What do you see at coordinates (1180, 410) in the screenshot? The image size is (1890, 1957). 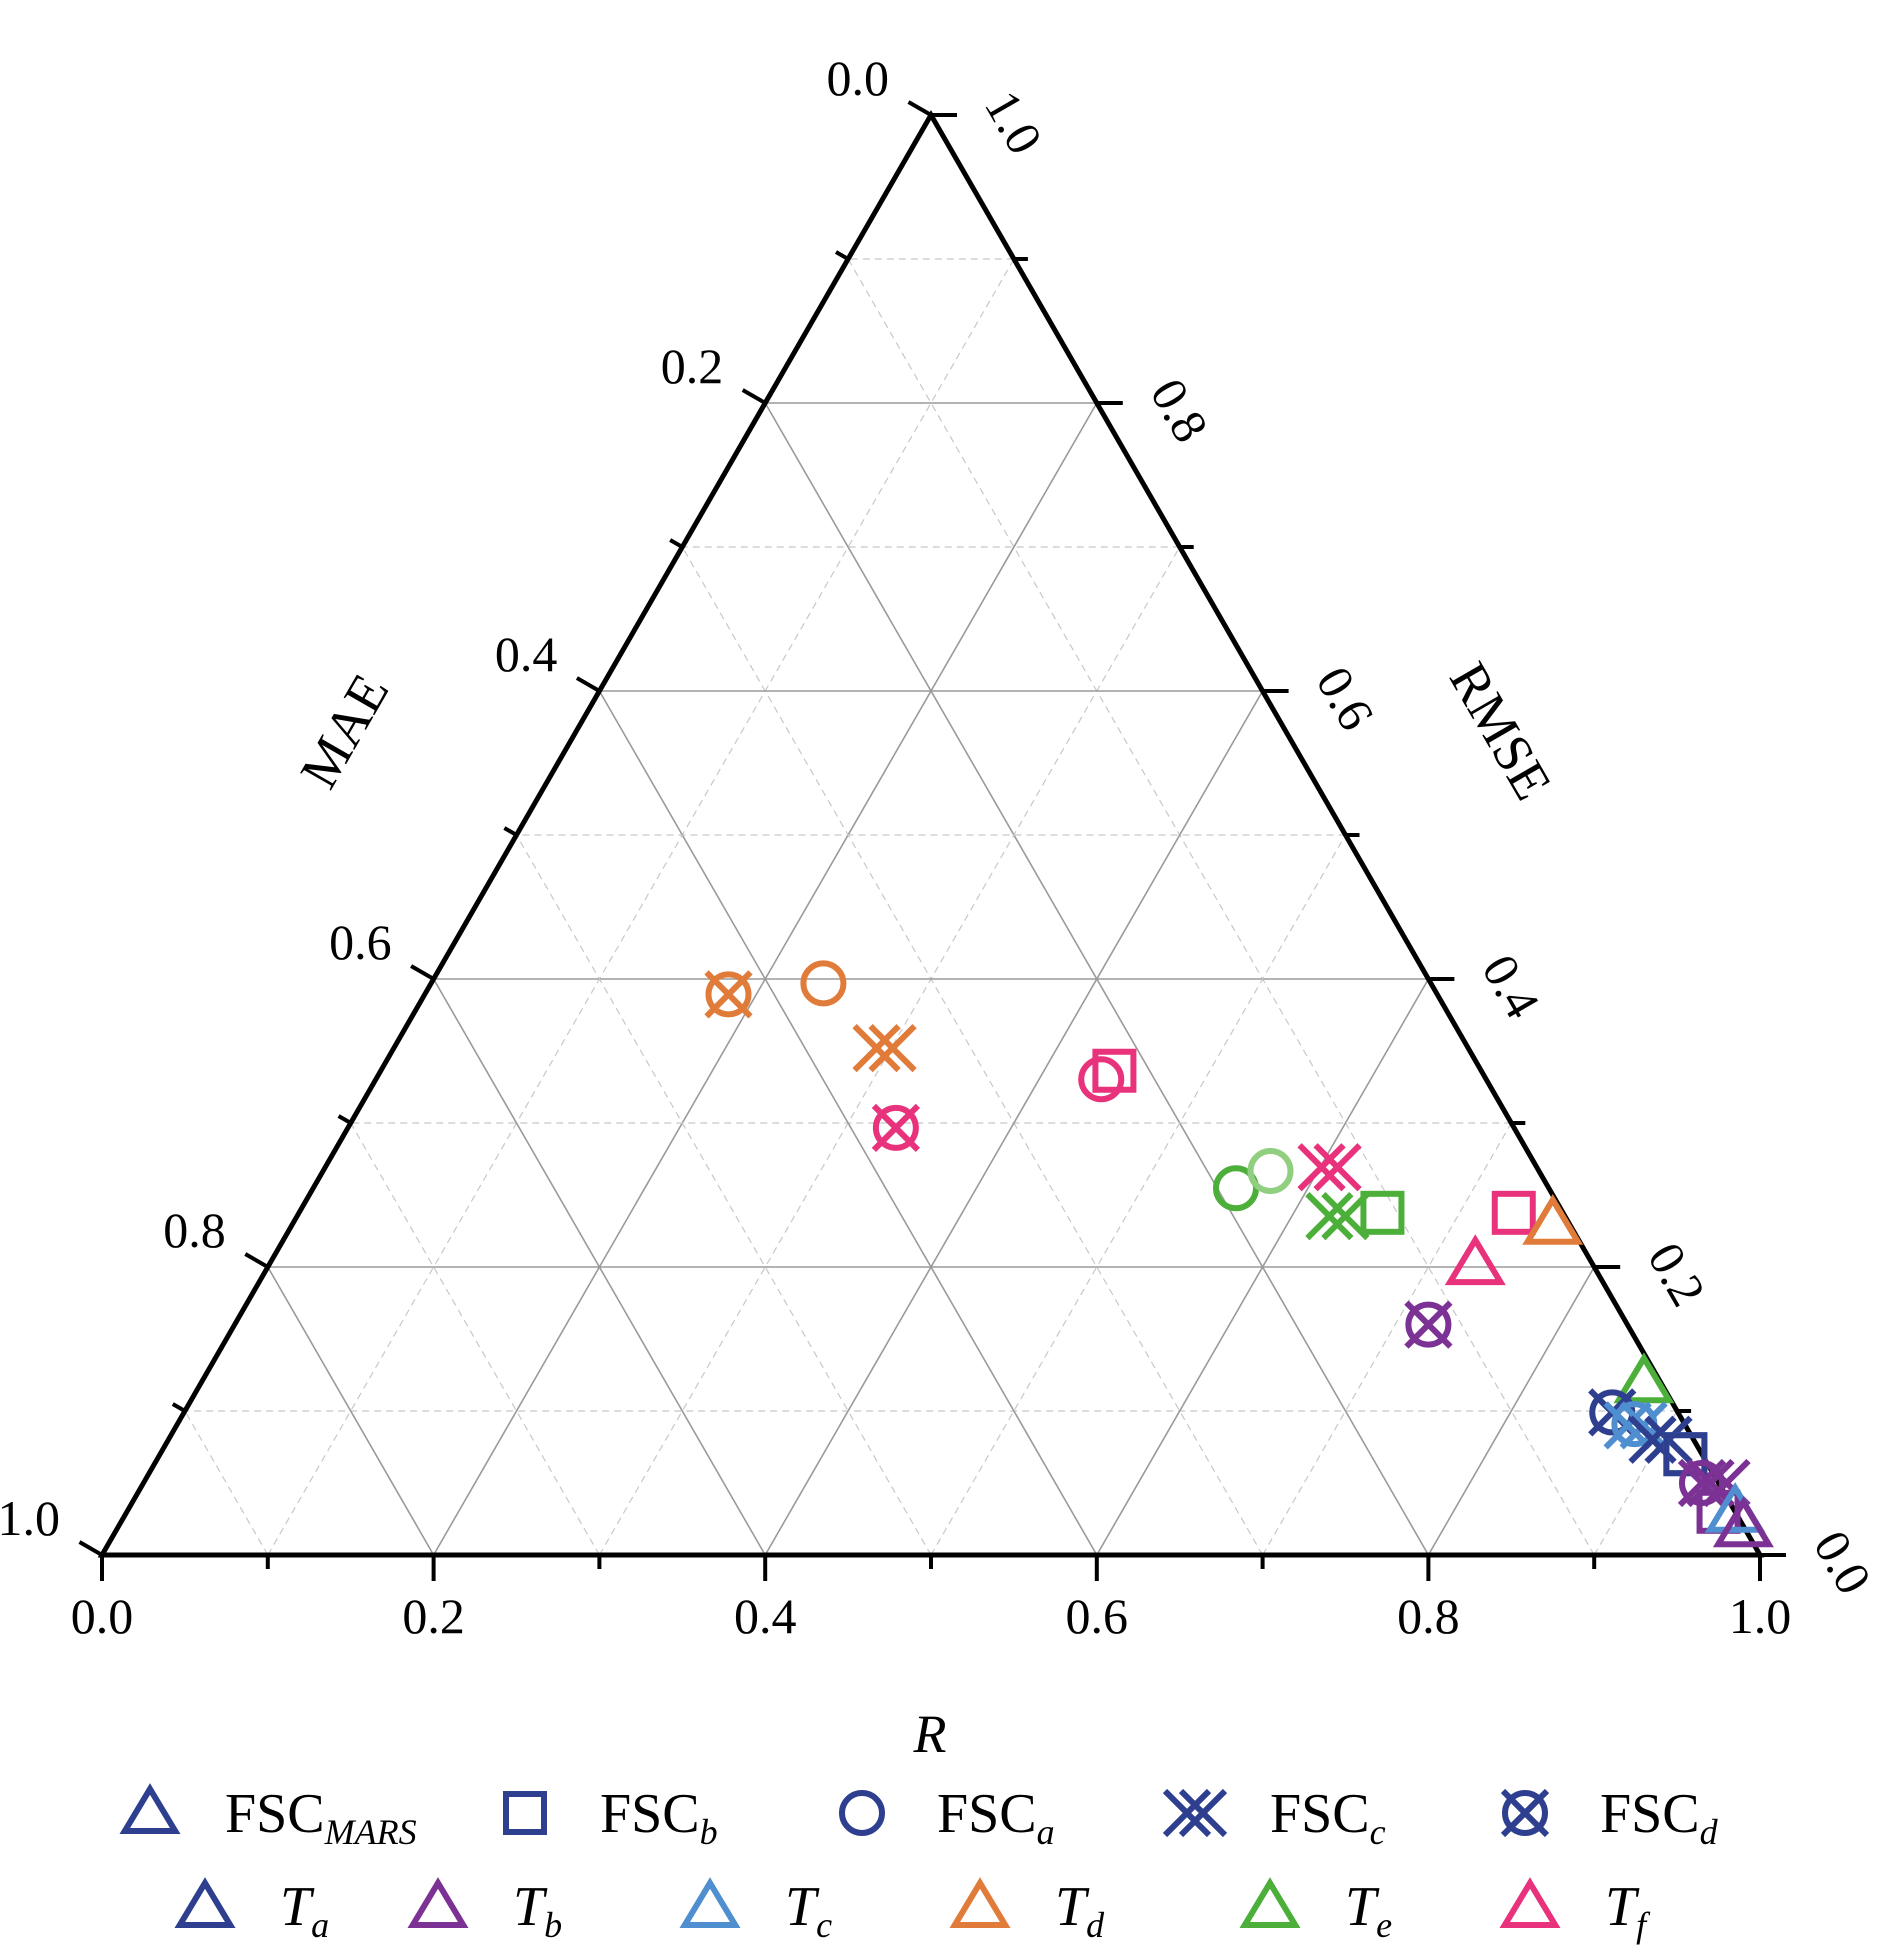 I see `tick-label-right: 0.8` at bounding box center [1180, 410].